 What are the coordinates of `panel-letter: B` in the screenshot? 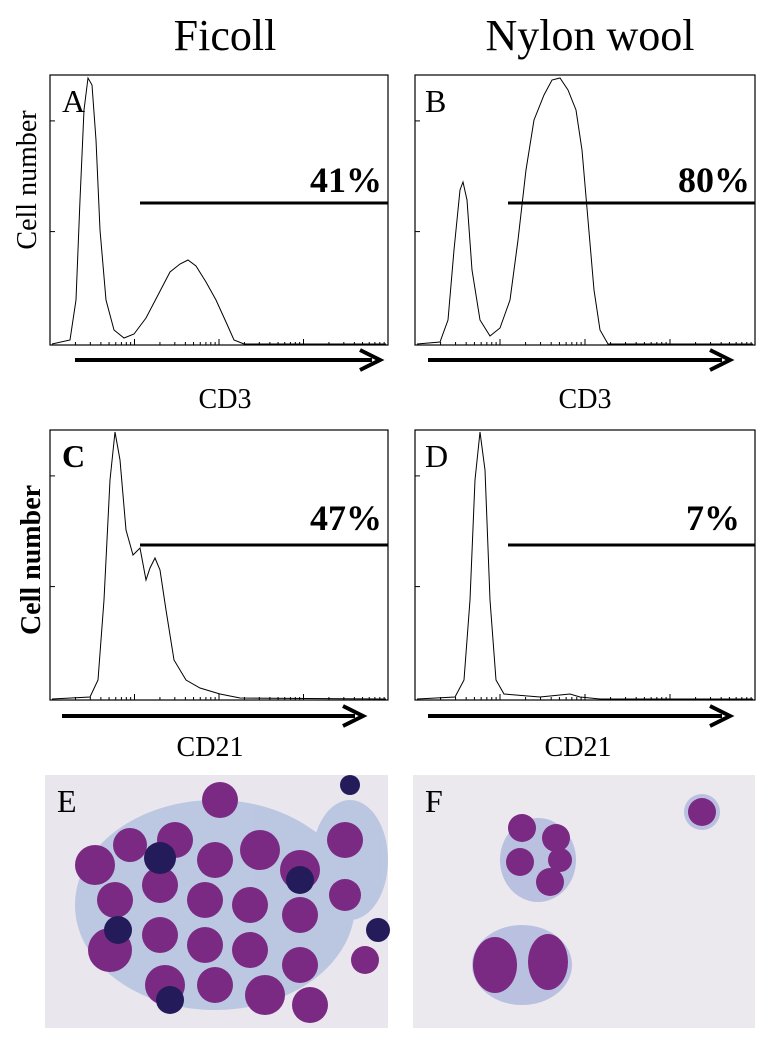 It's located at (435, 101).